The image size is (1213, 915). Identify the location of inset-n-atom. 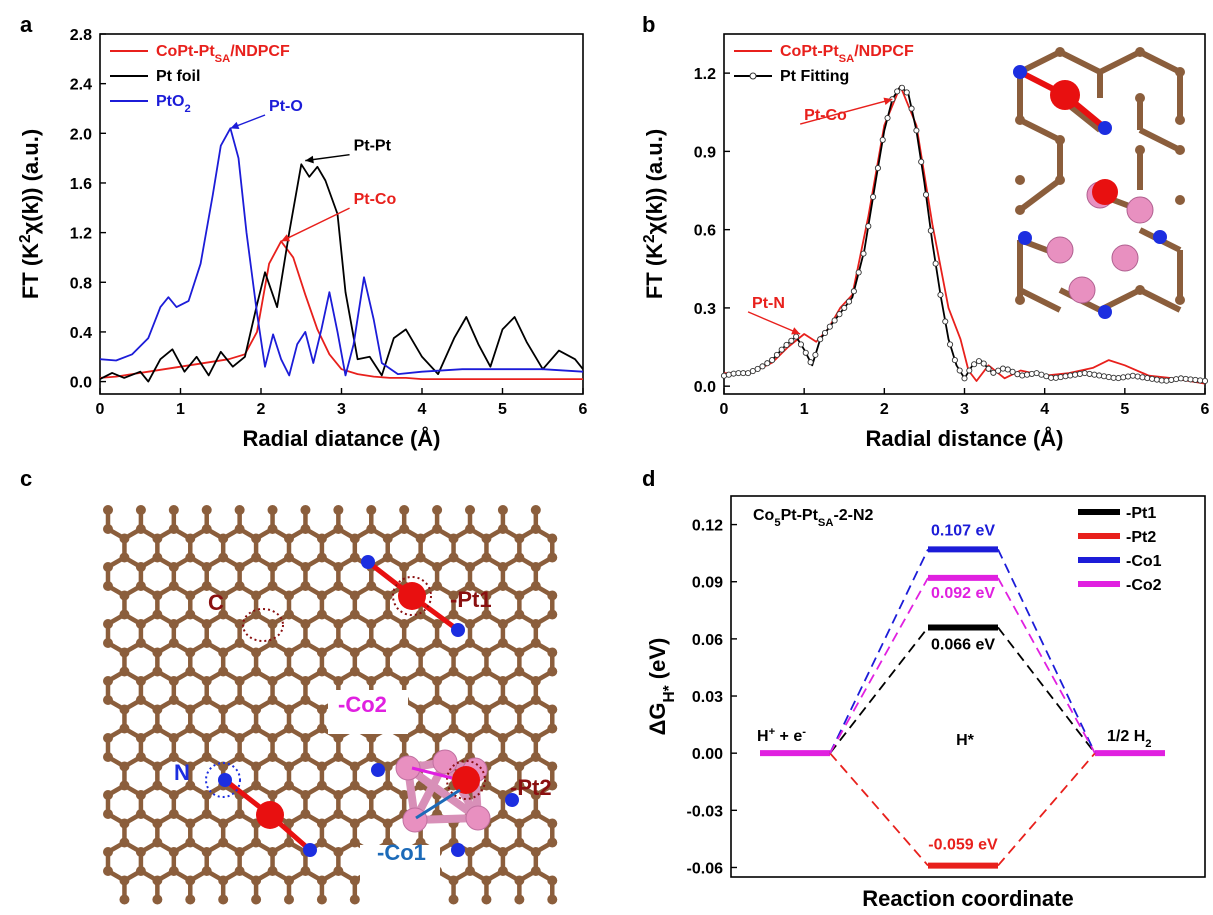
(1025, 238).